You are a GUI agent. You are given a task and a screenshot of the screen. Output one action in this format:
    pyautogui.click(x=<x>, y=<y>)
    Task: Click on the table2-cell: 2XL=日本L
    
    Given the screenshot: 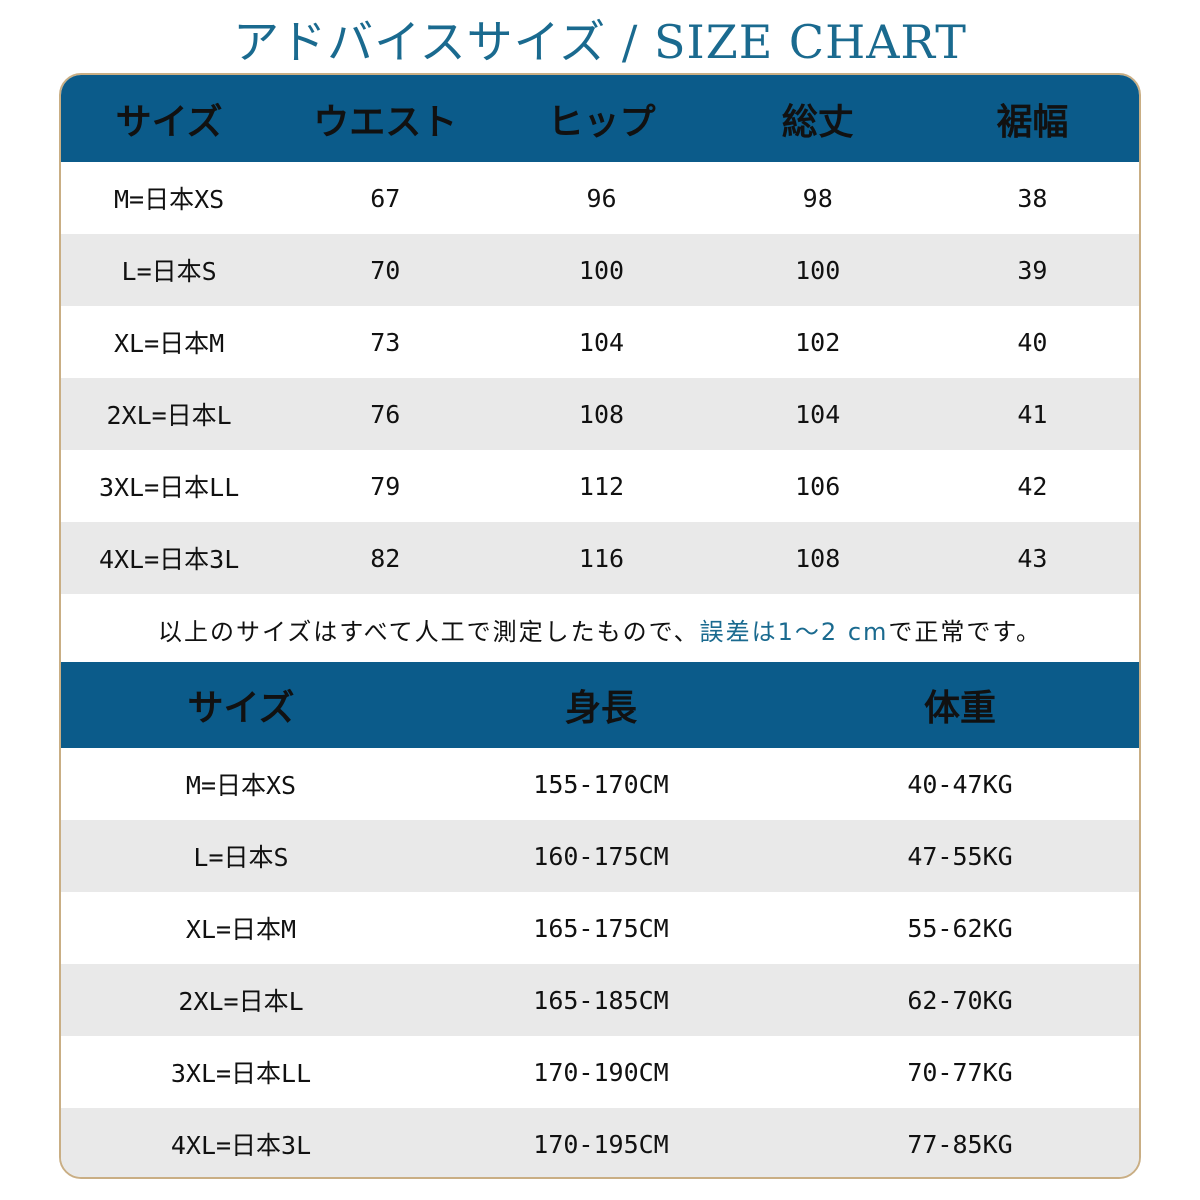 What is the action you would take?
    pyautogui.click(x=241, y=1001)
    